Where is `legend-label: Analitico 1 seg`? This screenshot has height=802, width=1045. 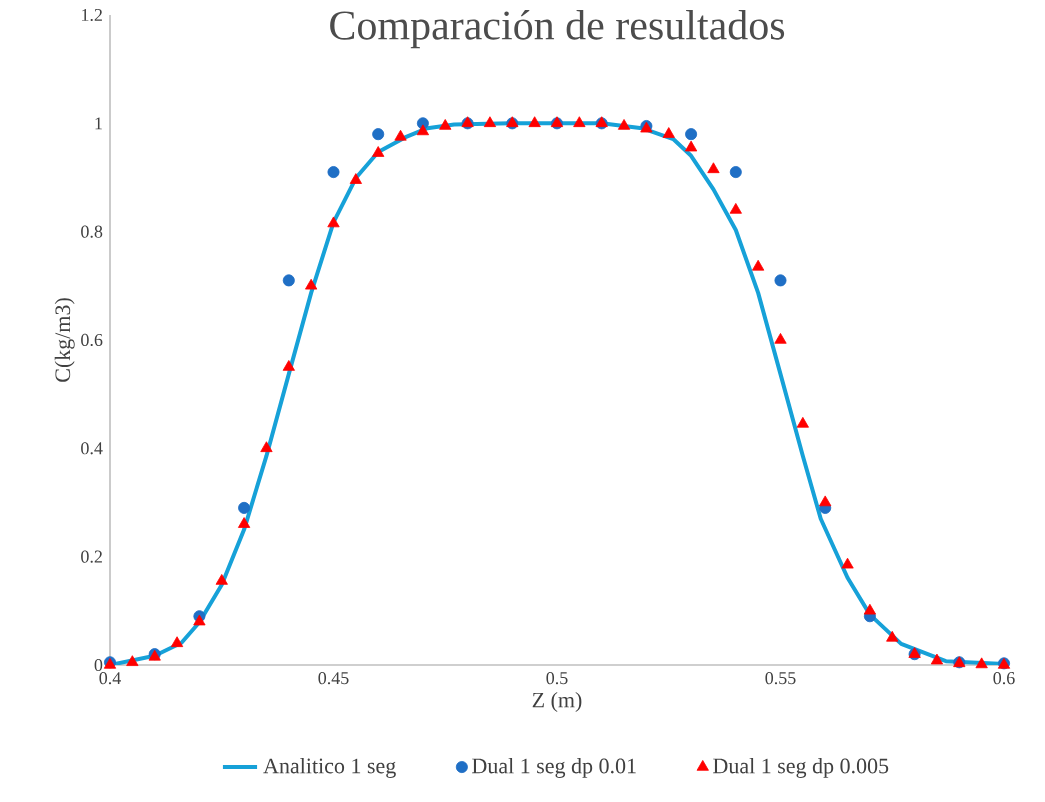 legend-label: Analitico 1 seg is located at coordinates (329, 767).